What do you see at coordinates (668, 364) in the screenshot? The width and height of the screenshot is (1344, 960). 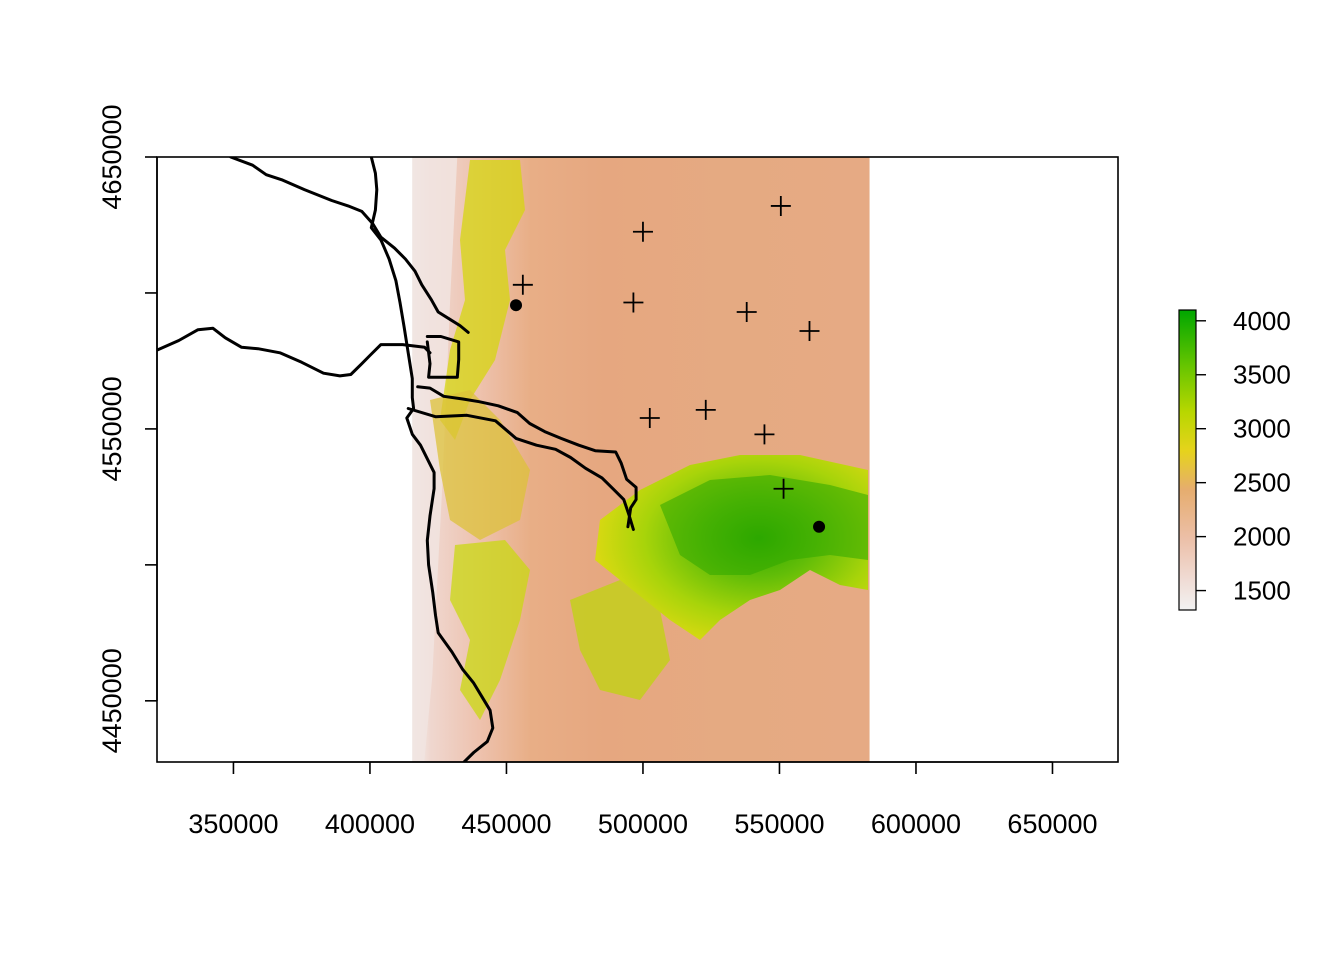 I see `point-markers` at bounding box center [668, 364].